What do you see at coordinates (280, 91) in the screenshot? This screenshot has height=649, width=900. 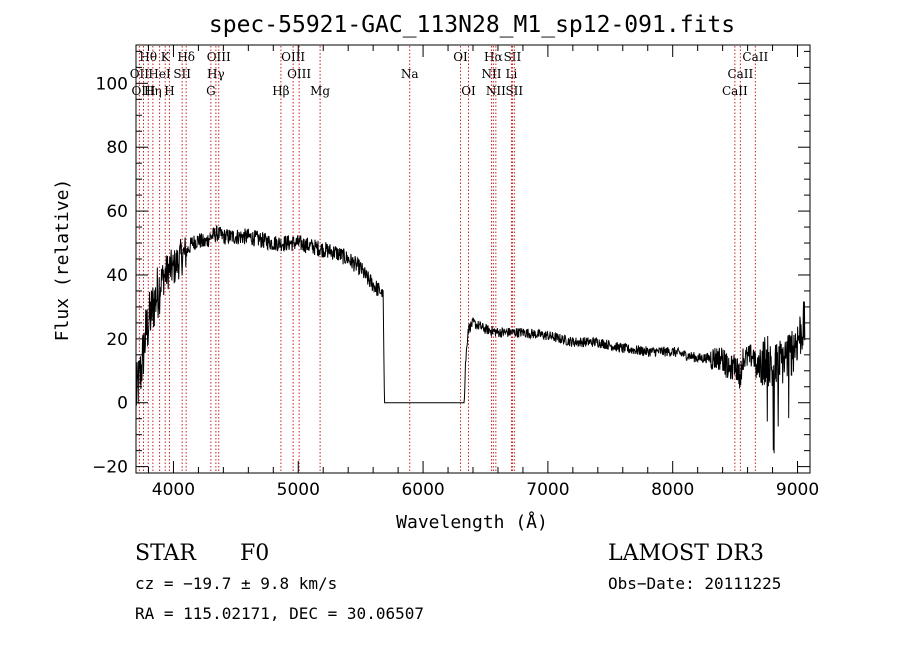 I see `line-marker-label: Hβ` at bounding box center [280, 91].